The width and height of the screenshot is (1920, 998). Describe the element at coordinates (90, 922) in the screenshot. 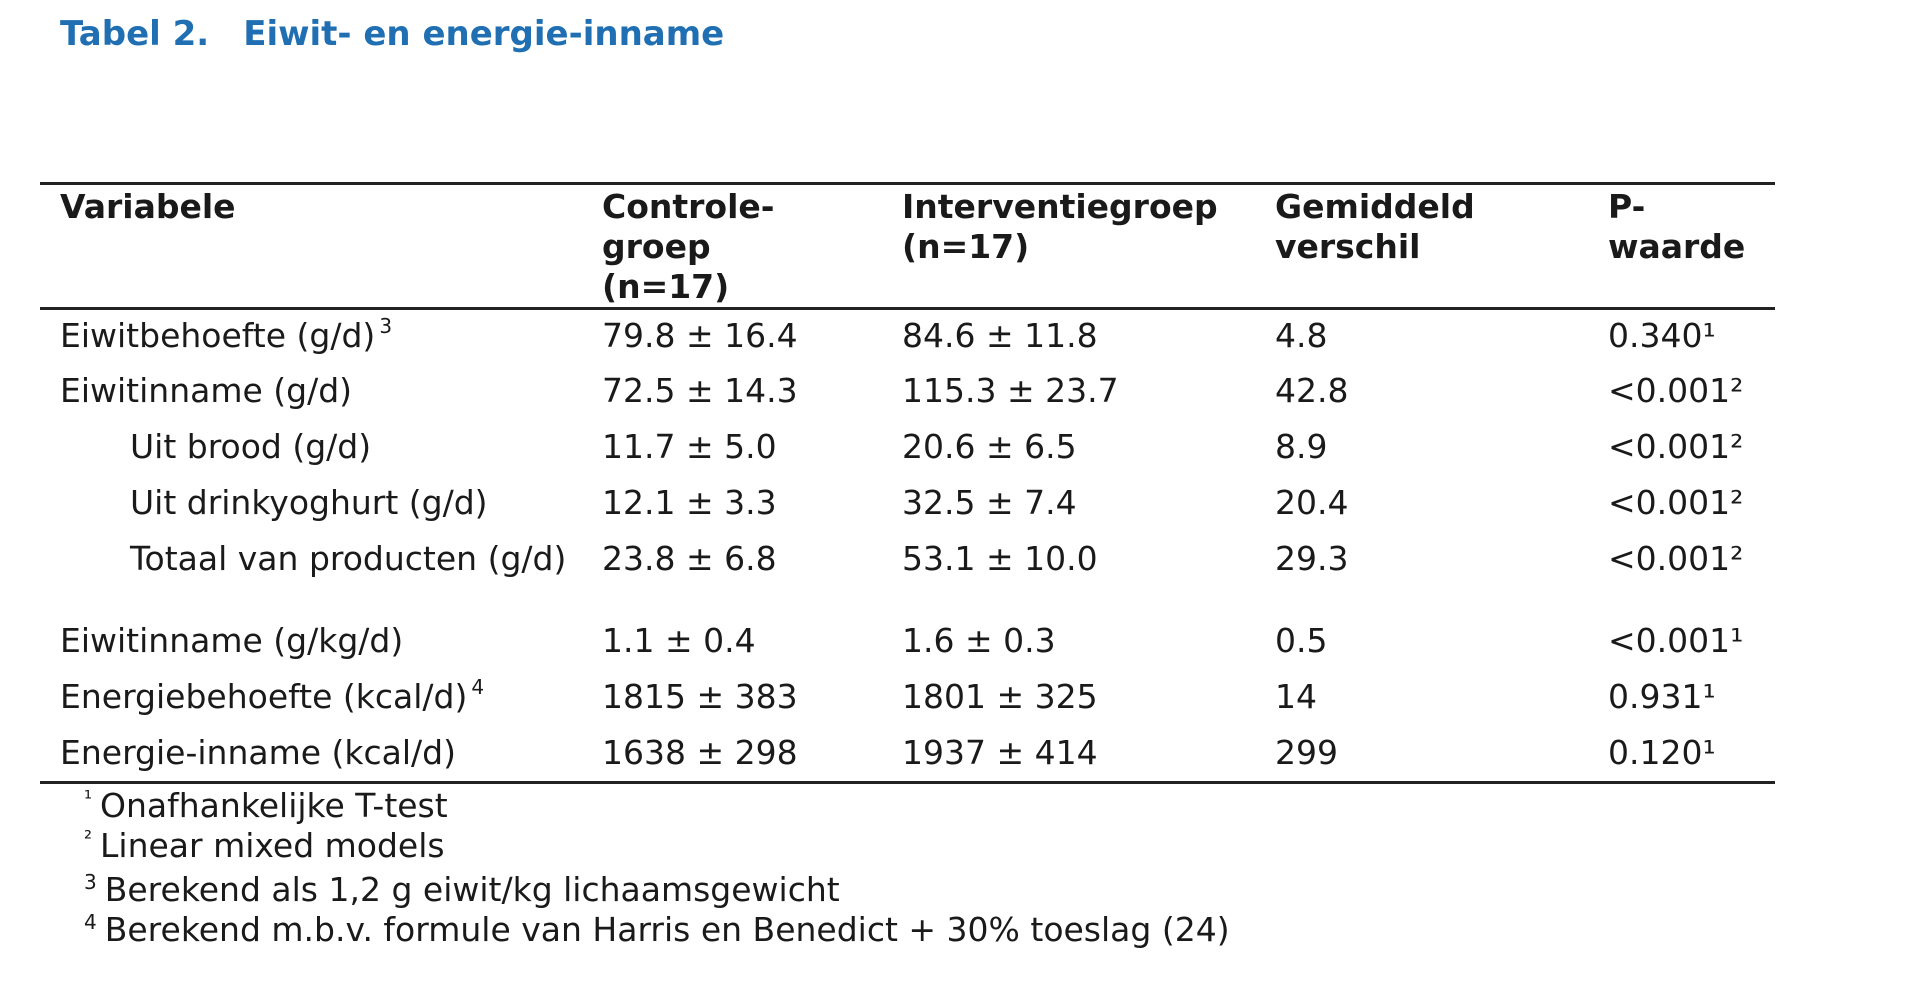

I see `footnote-mark: 4` at that location.